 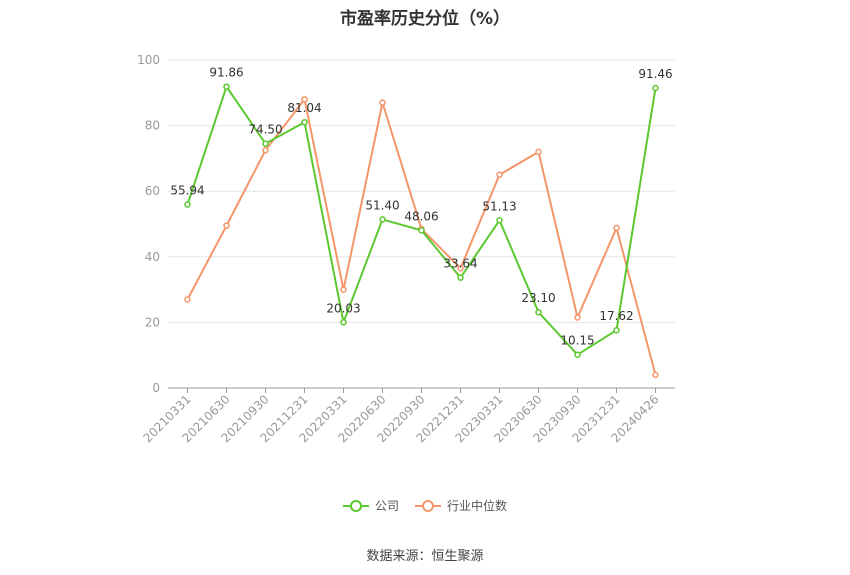 What do you see at coordinates (187, 191) in the screenshot?
I see `data-label: 55.94` at bounding box center [187, 191].